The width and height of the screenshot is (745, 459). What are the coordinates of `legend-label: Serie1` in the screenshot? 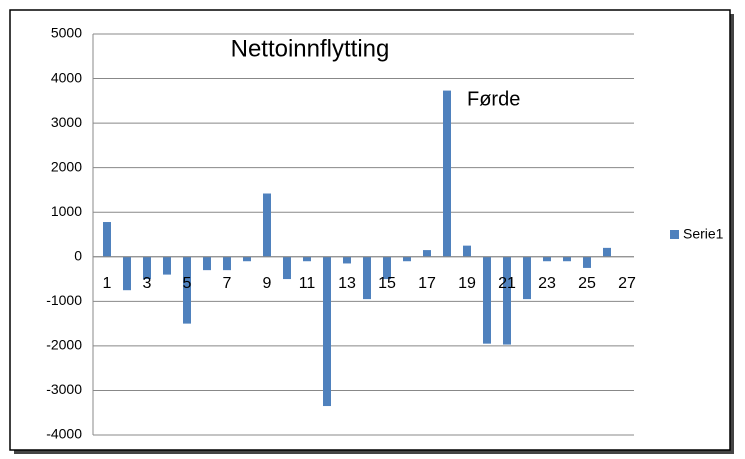 It's located at (703, 234).